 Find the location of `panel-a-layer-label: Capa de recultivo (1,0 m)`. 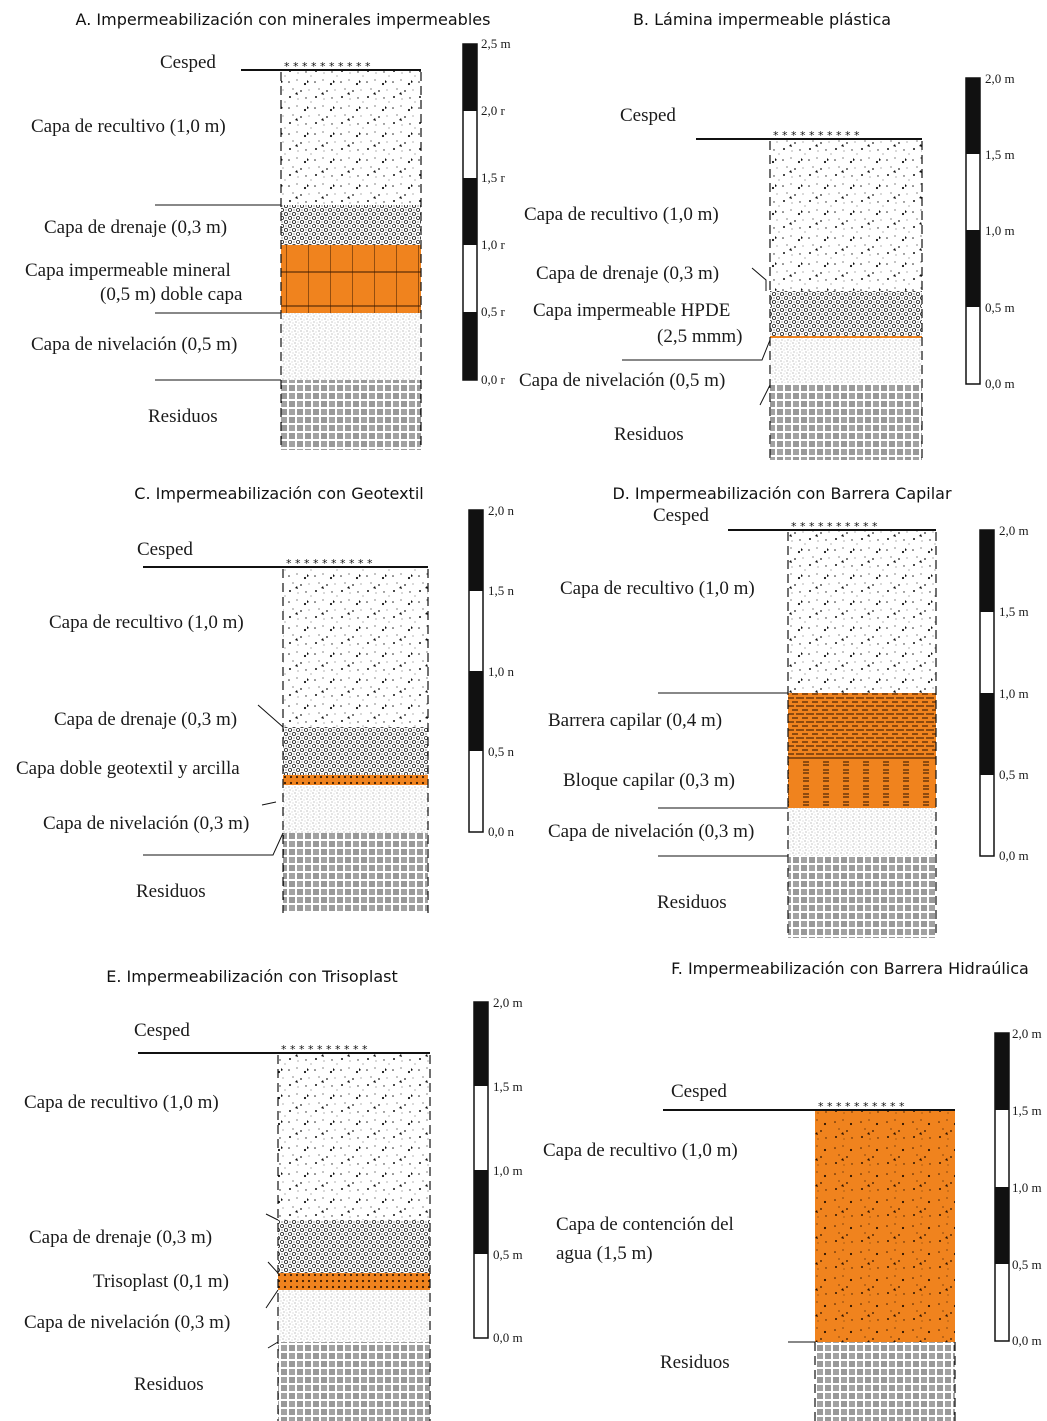

panel-a-layer-label: Capa de recultivo (1,0 m) is located at coordinates (128, 126).